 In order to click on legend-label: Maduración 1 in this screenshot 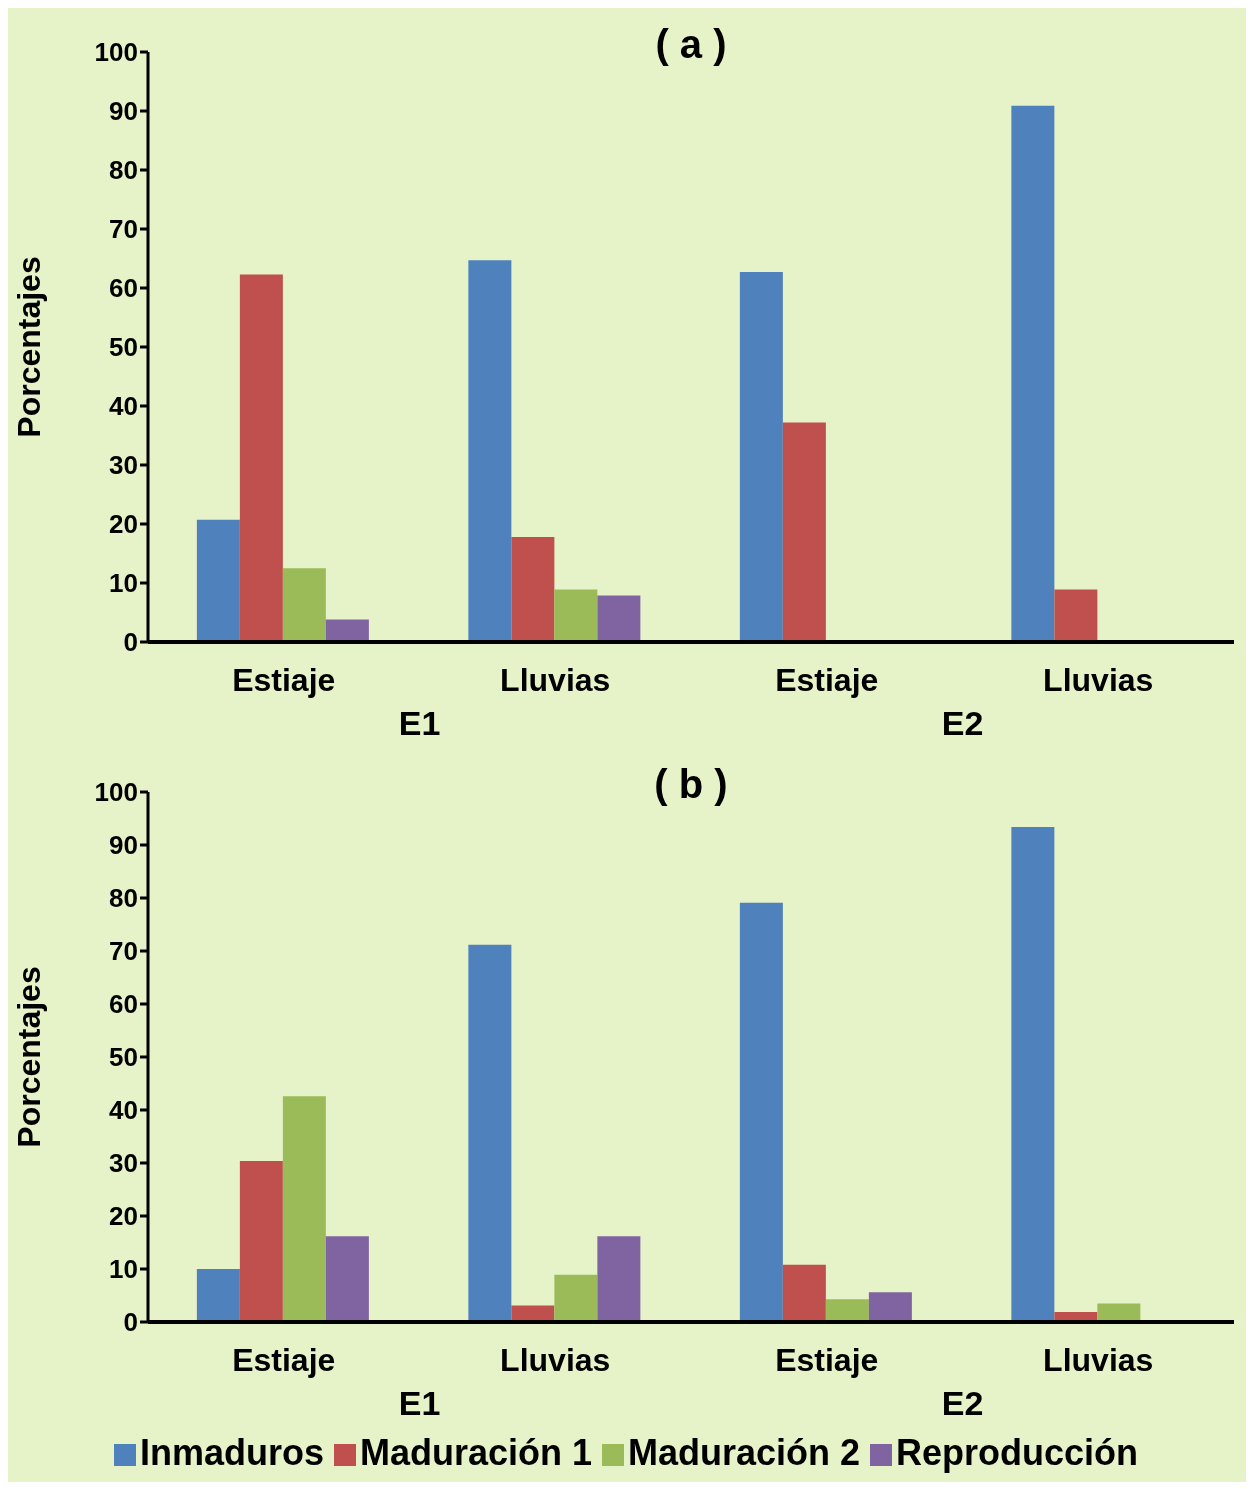, I will do `click(475, 1452)`.